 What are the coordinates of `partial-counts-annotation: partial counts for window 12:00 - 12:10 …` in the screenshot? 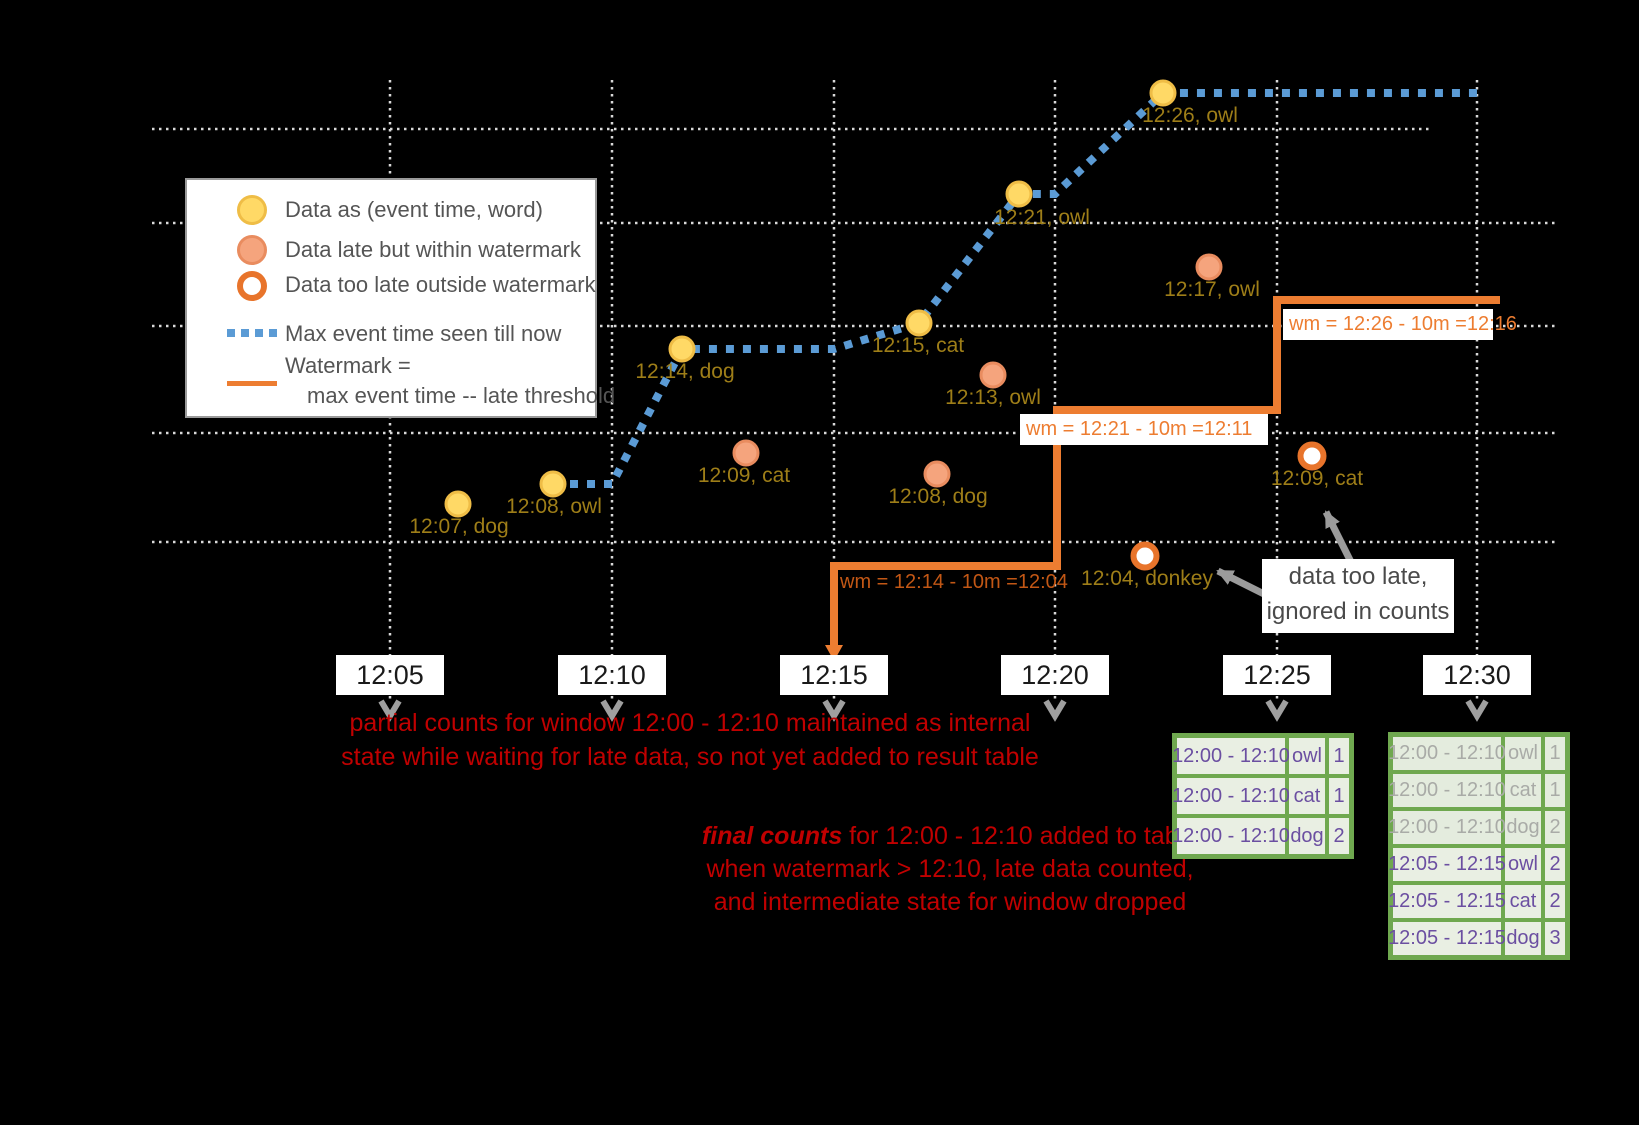 It's located at (690, 740).